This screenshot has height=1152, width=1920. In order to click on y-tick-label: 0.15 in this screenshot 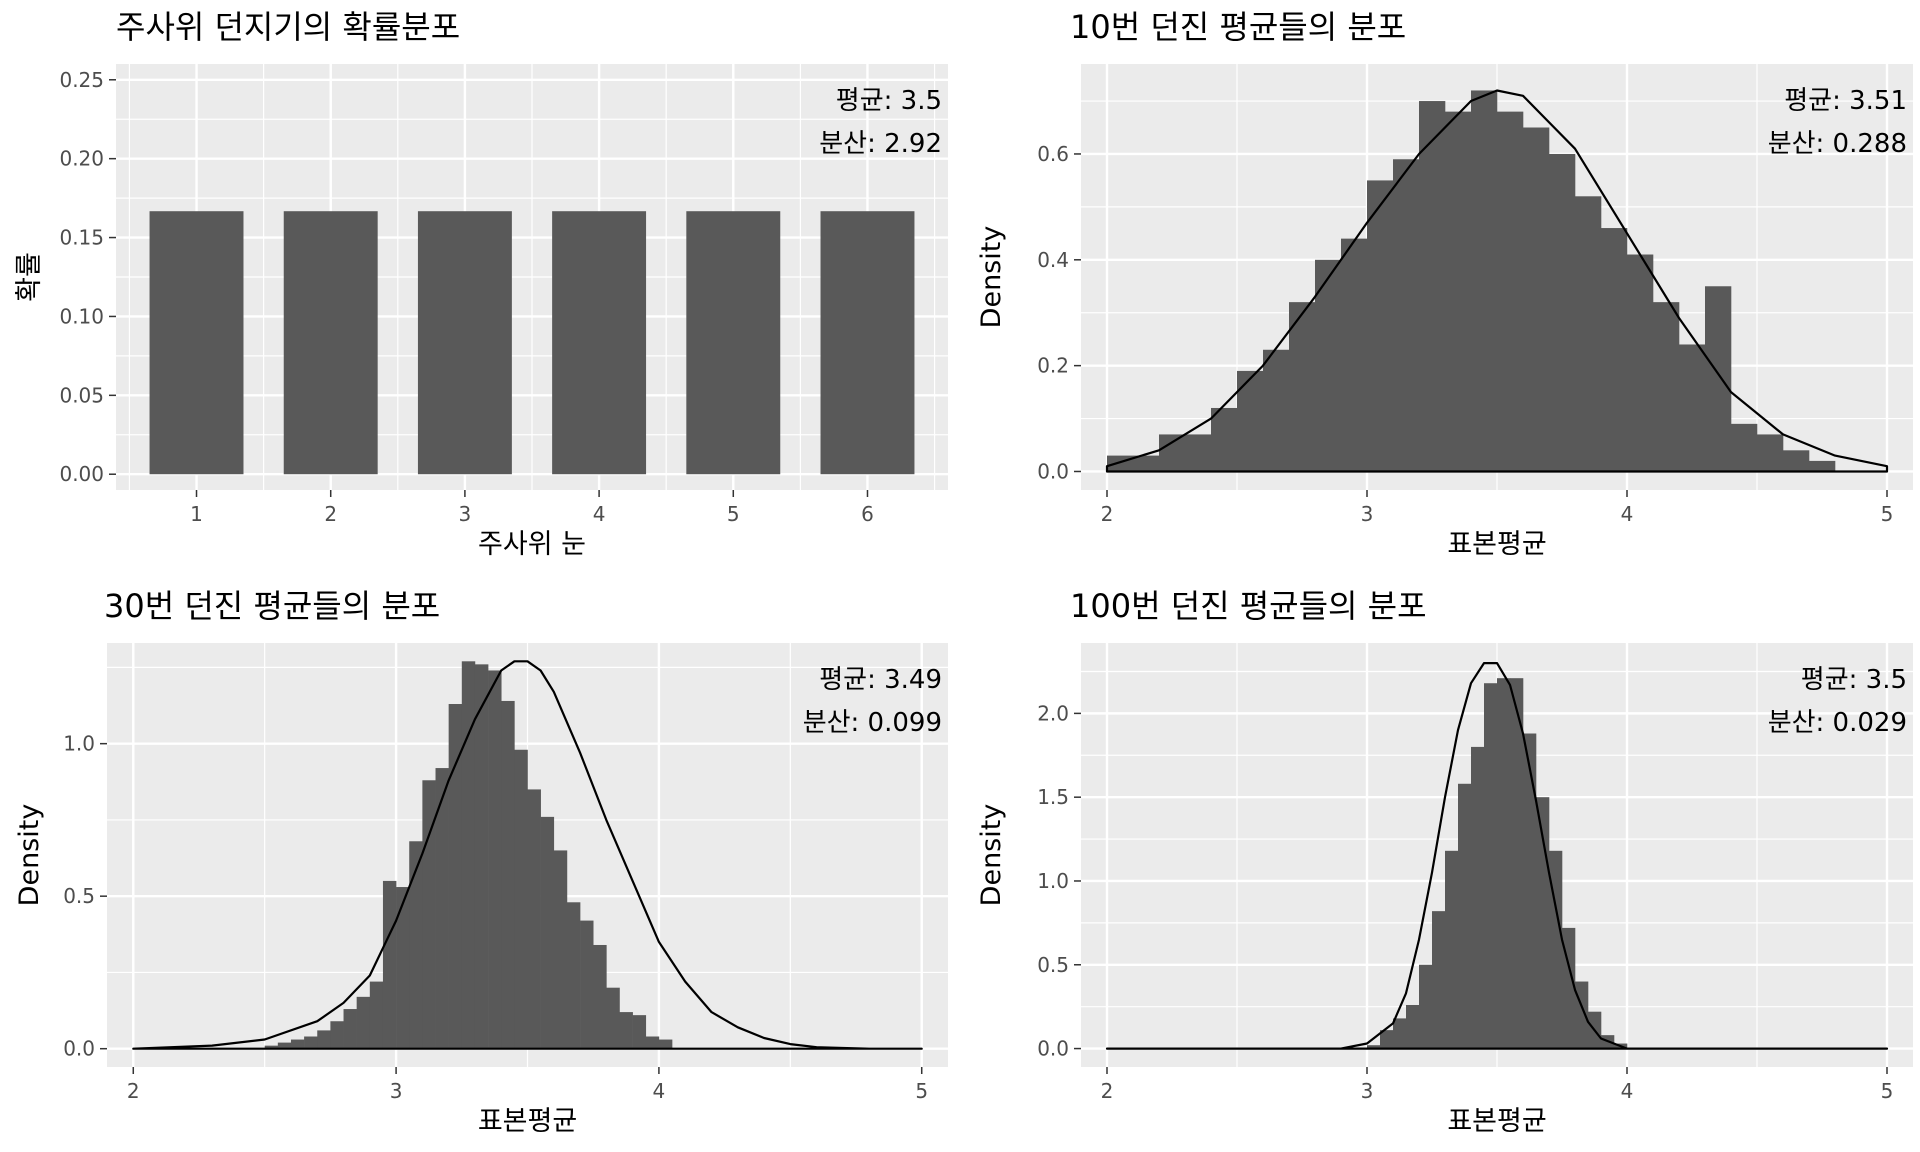, I will do `click(81, 238)`.